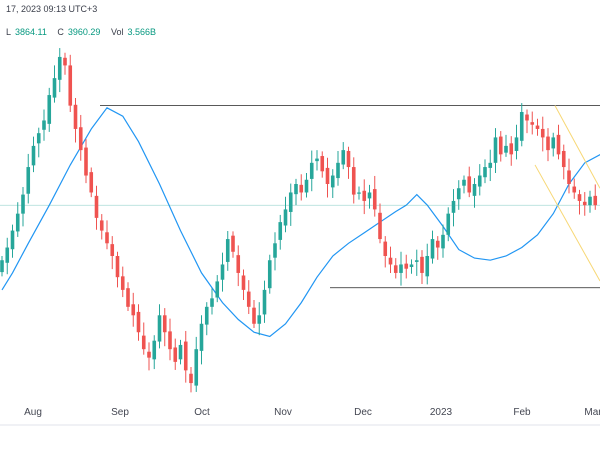  I want to click on chart-header-timestamp: 17, 2023 09:13 UTC+3, so click(52, 9).